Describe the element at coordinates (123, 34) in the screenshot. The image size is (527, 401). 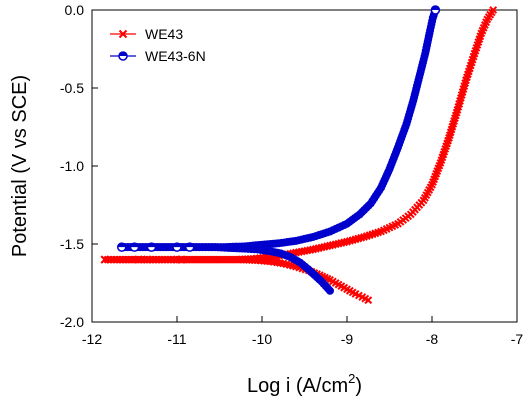
I see `legend-marker-we43` at that location.